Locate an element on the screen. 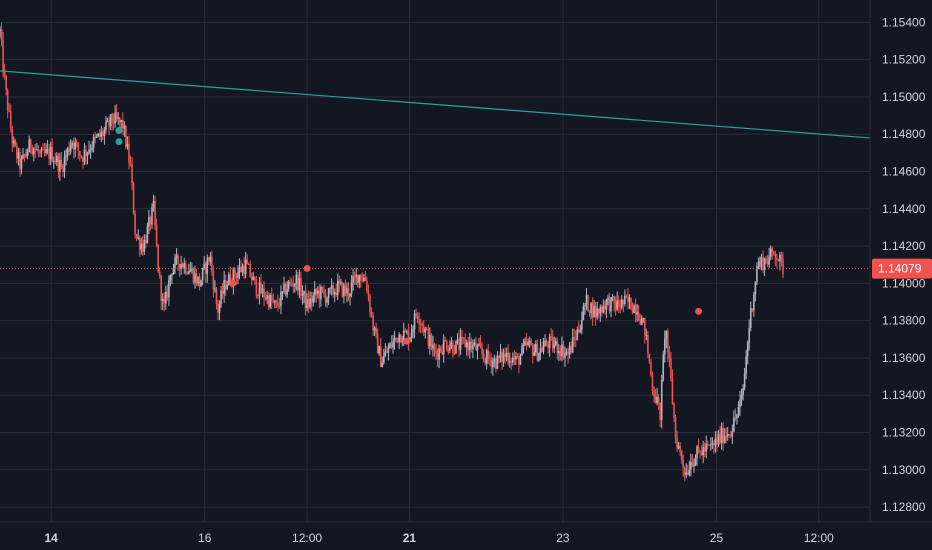 This screenshot has width=932, height=550. y-tick-label: 1.14800 is located at coordinates (904, 134).